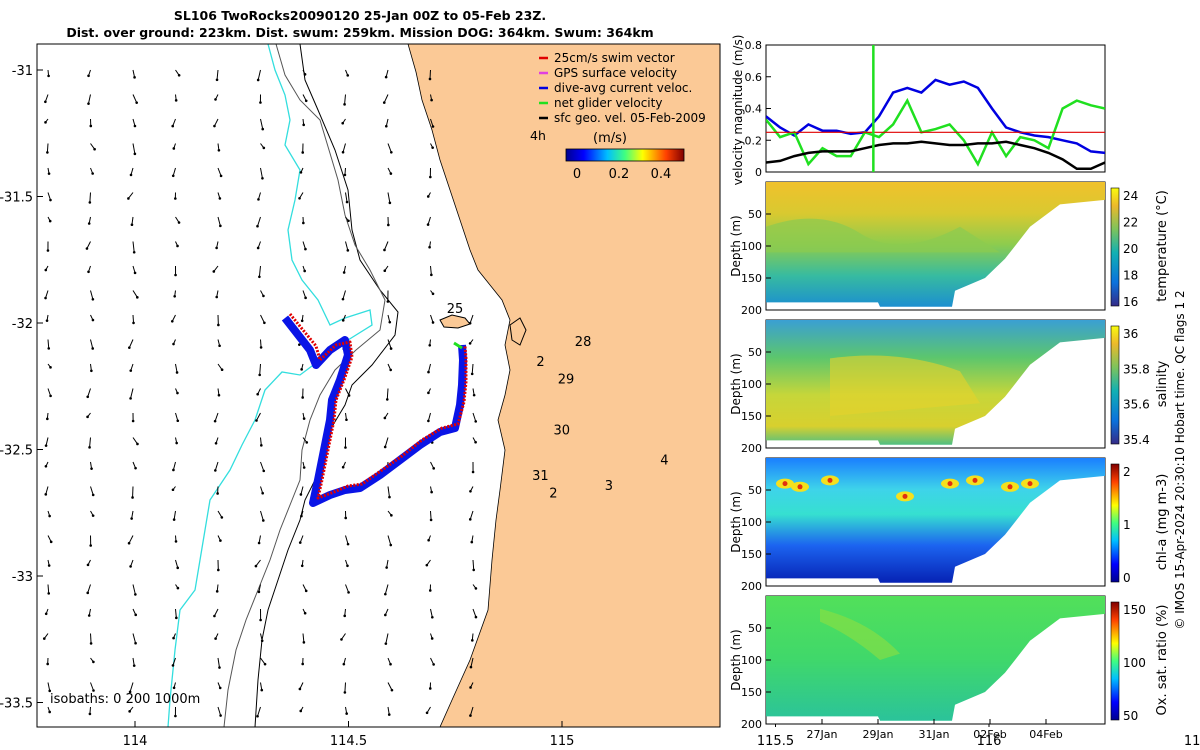 This screenshot has height=750, width=1200. I want to click on section-xtick-label: 29Jan, so click(878, 734).